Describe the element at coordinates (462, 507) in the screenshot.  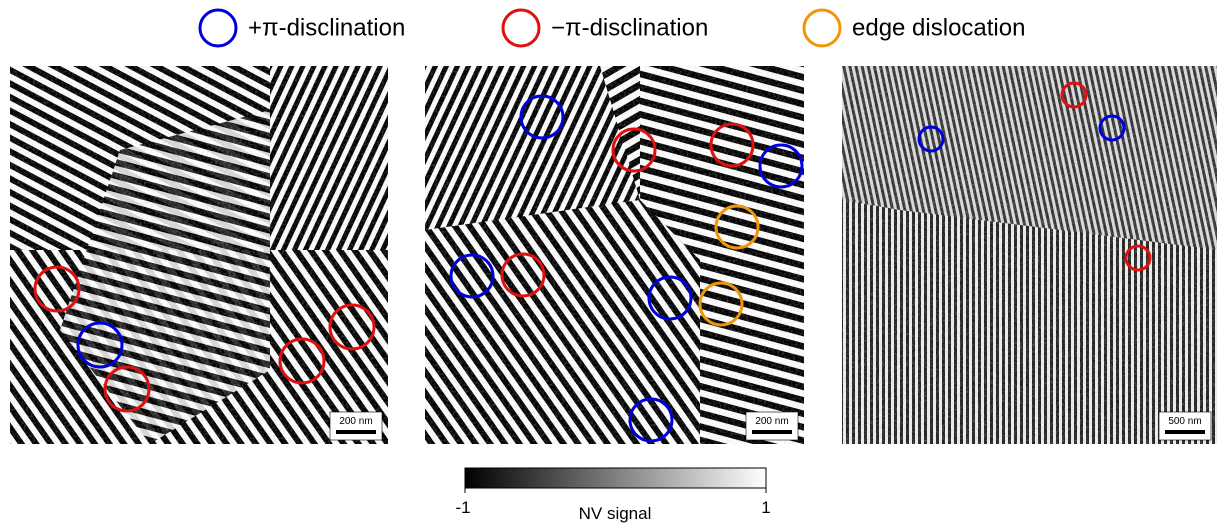
I see `colorbar-min: -1` at that location.